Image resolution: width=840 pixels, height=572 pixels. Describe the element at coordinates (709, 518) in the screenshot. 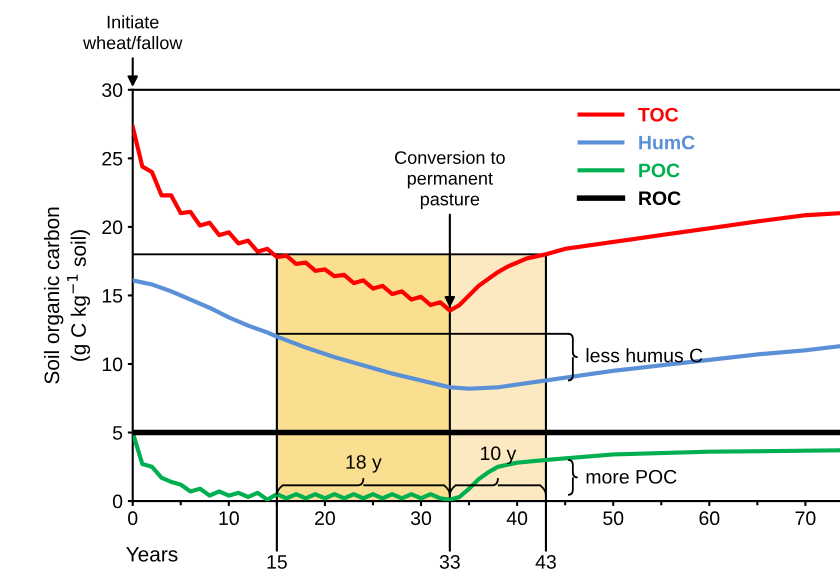

I see `x-tick-label: 60` at that location.